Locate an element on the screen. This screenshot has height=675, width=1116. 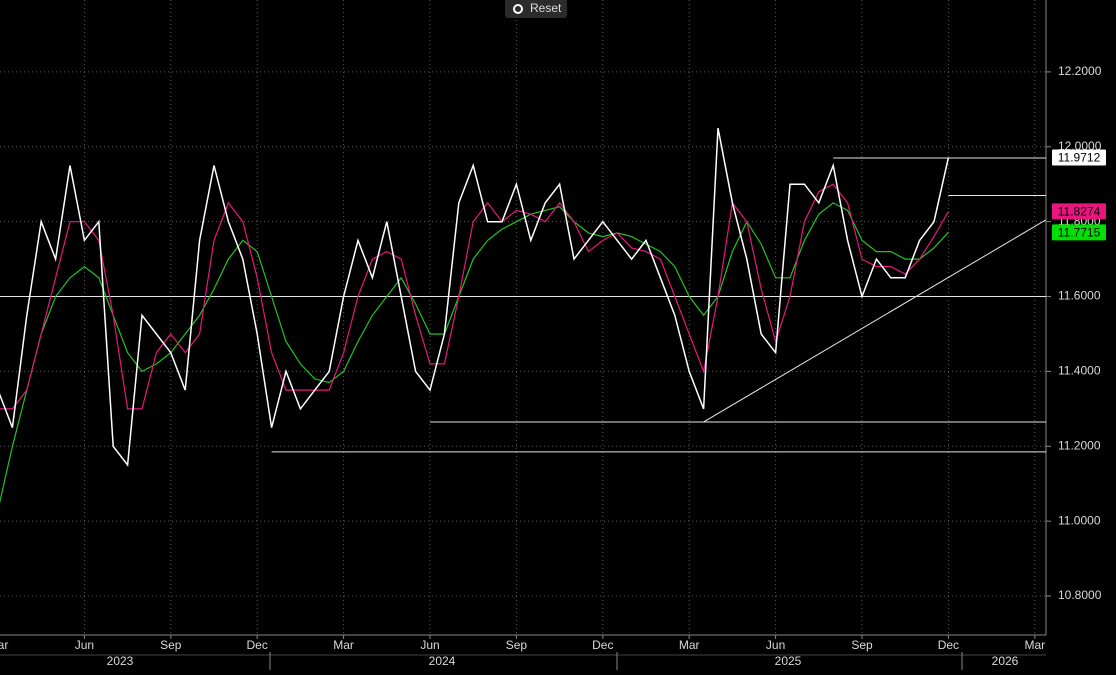
reset-icon is located at coordinates (518, 9).